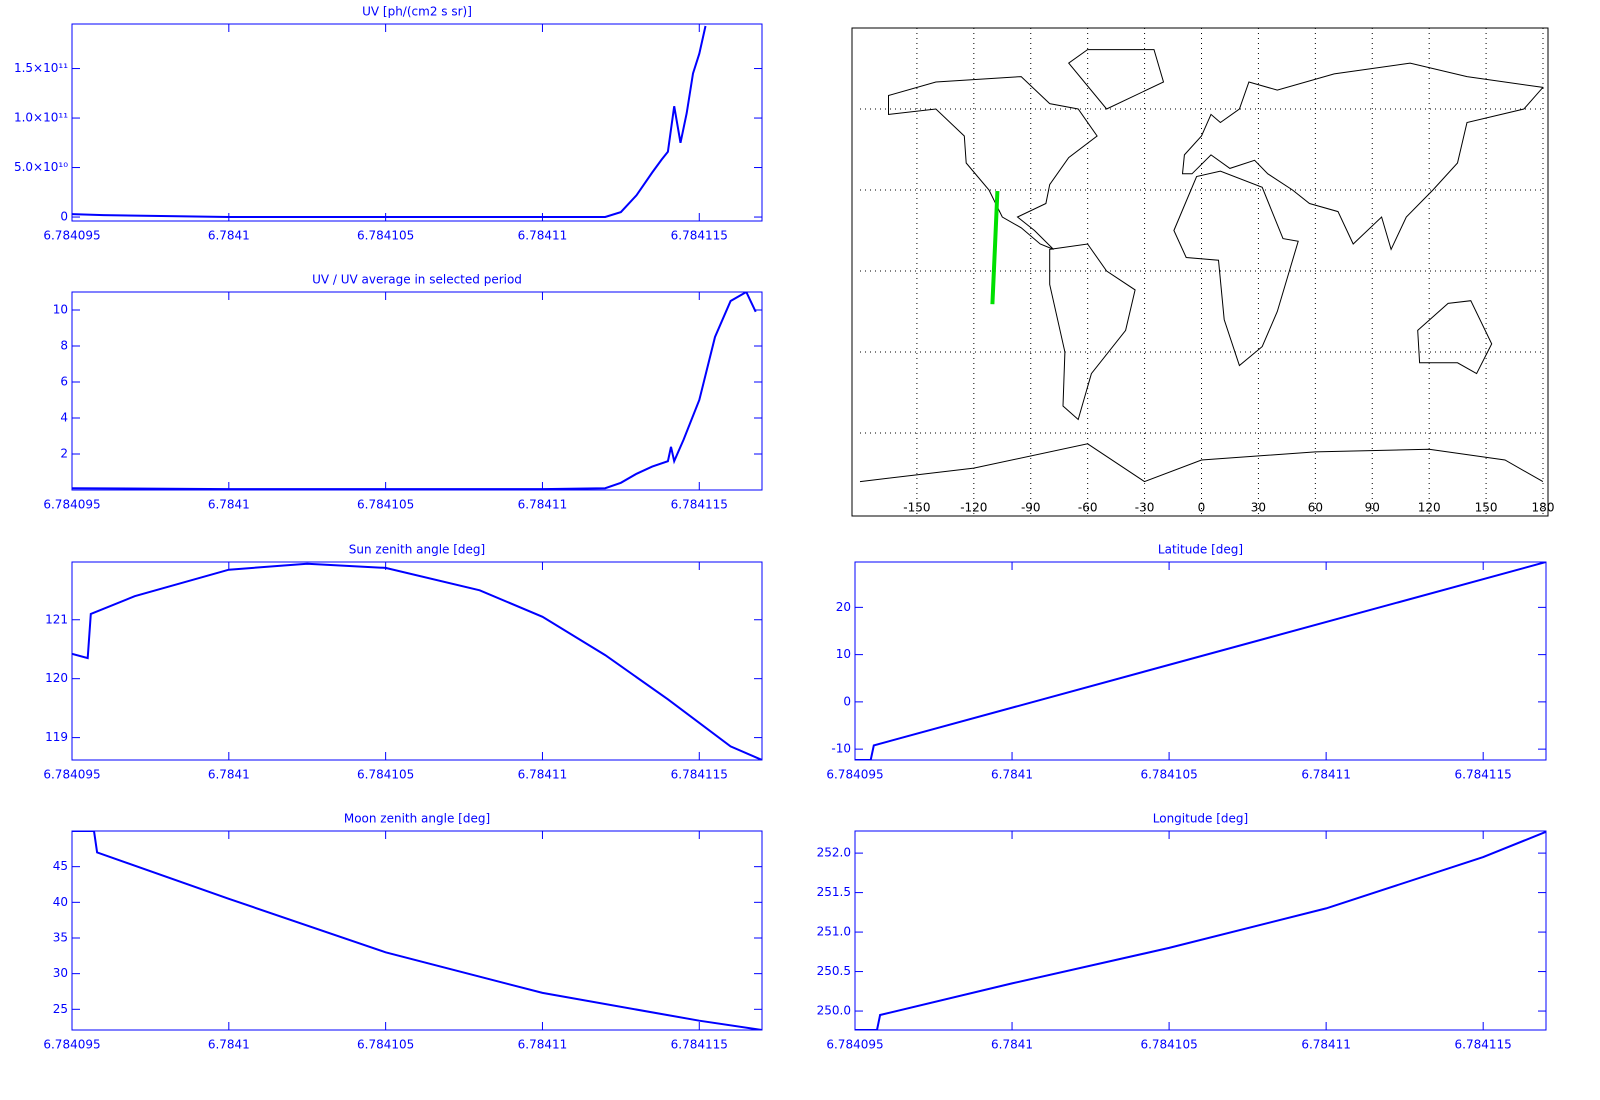  I want to click on y-tick-label: 251.0, so click(834, 932).